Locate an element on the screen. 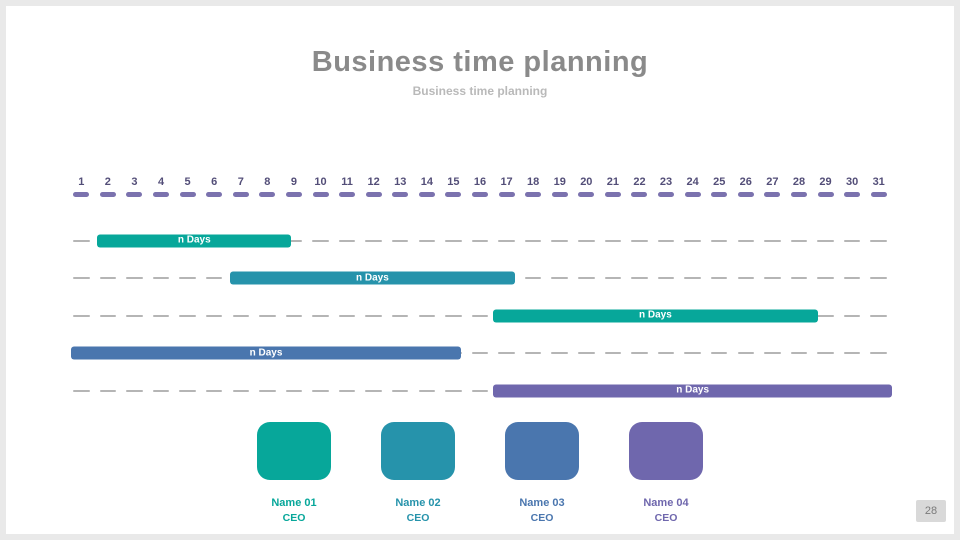 The height and width of the screenshot is (540, 960). day-column: 14 is located at coordinates (427, 186).